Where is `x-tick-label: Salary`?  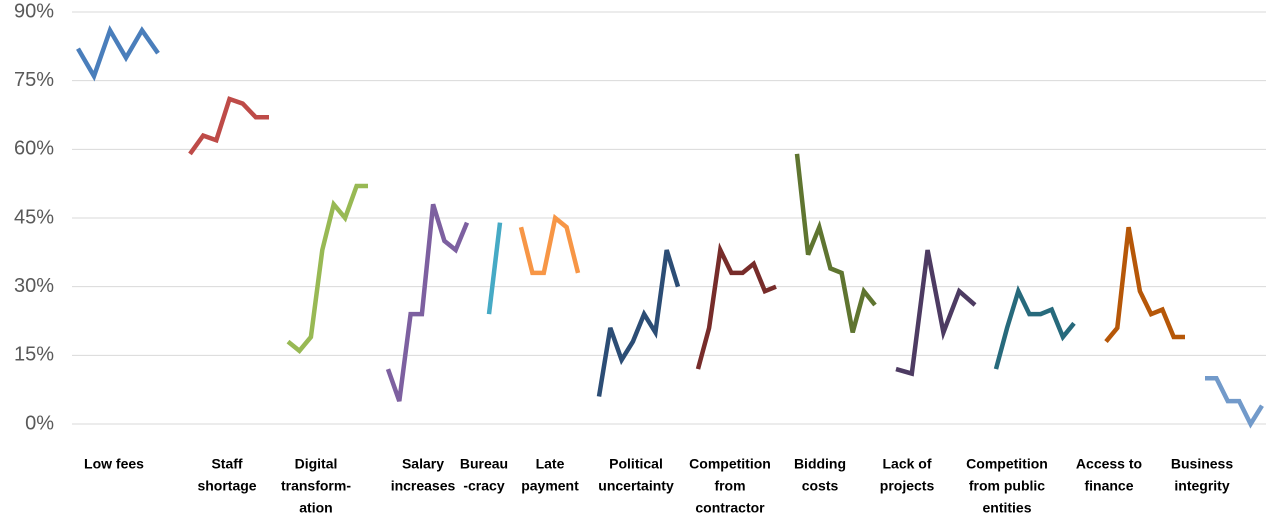 x-tick-label: Salary is located at coordinates (423, 464).